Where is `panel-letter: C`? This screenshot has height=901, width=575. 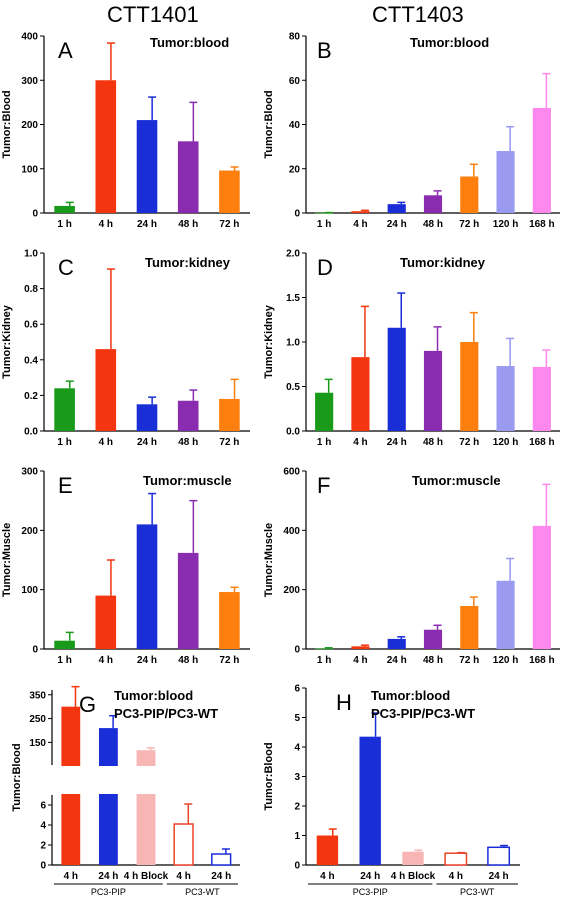 panel-letter: C is located at coordinates (66, 267).